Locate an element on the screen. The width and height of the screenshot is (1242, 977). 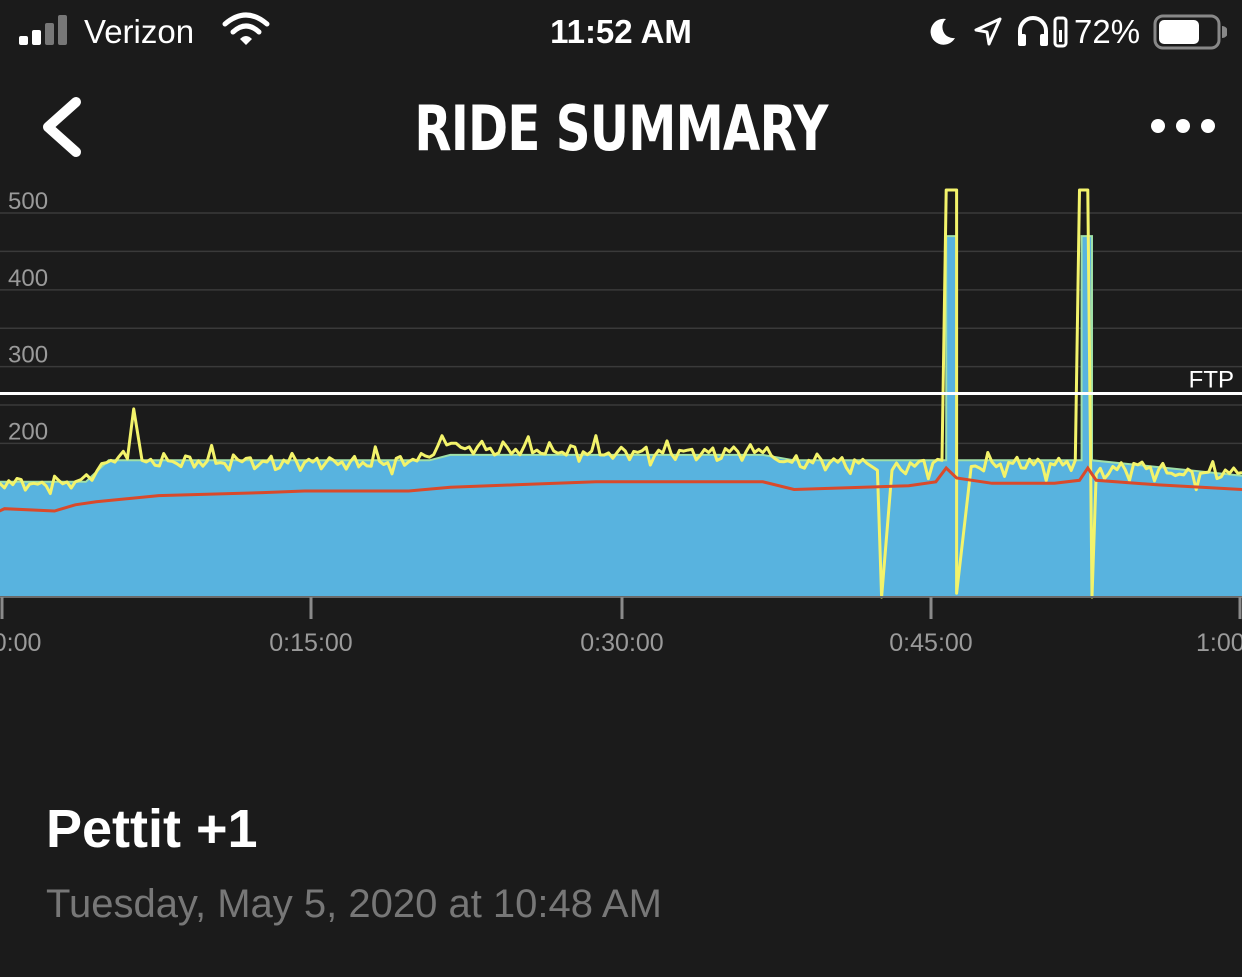
y-tick-label: 400 is located at coordinates (28, 278).